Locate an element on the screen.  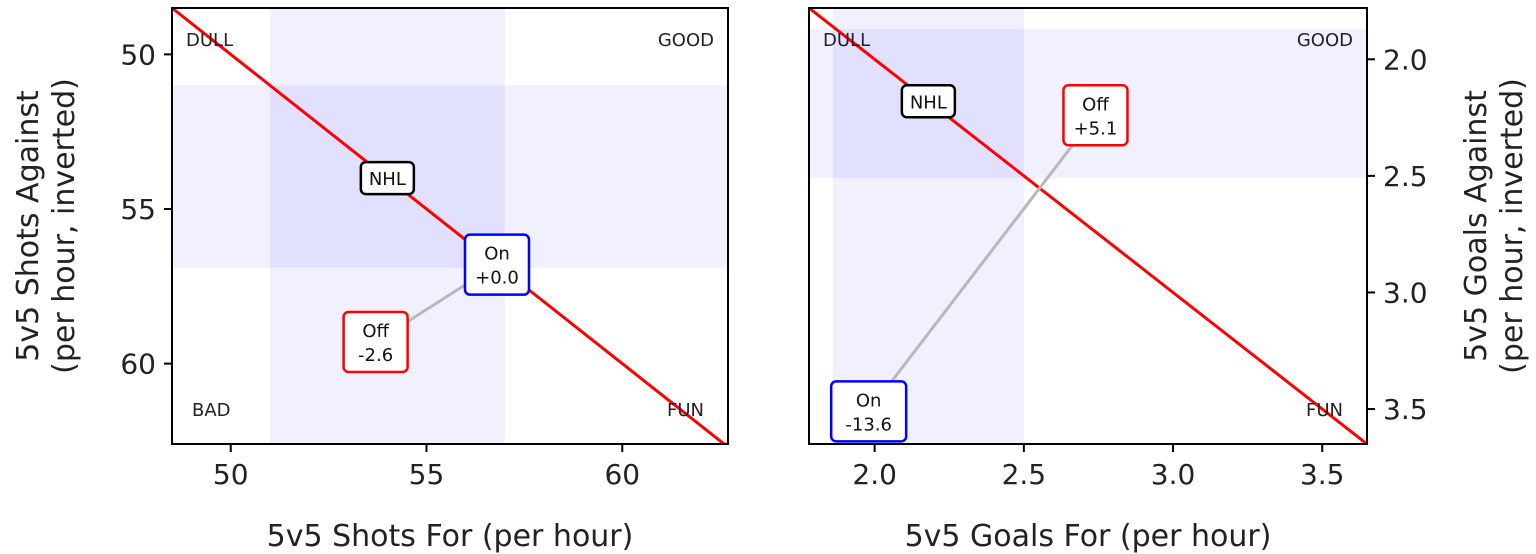
point-value: +0.0 is located at coordinates (497, 278).